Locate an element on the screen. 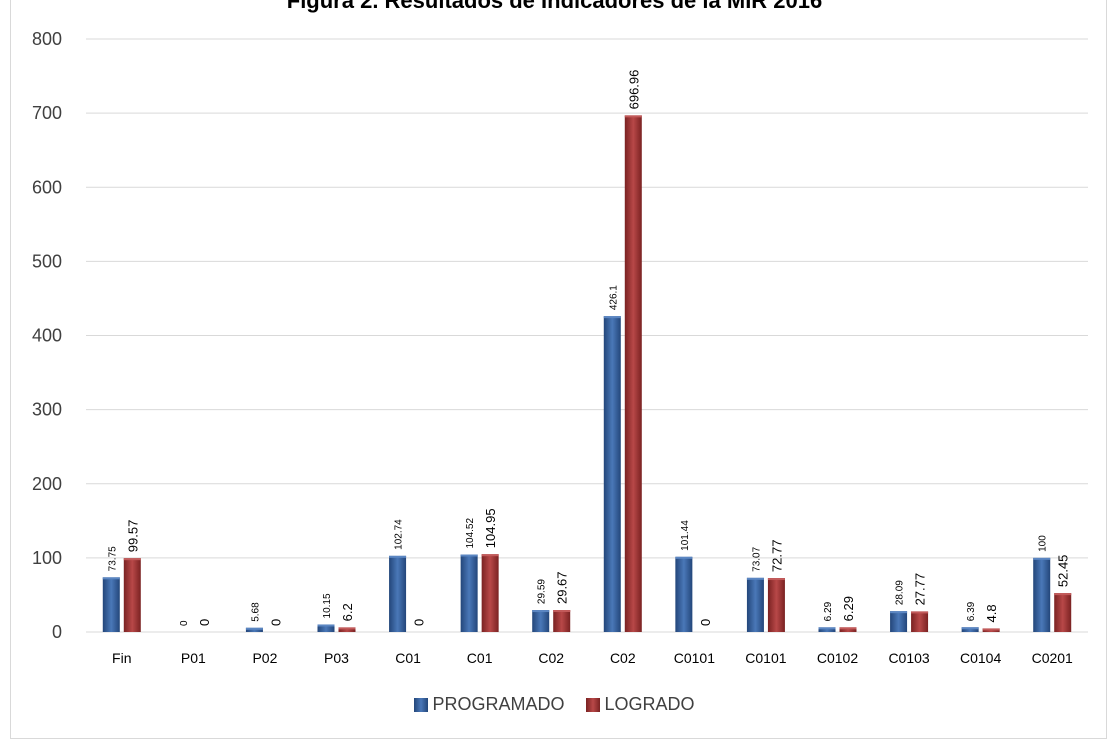 Image resolution: width=1109 pixels, height=741 pixels. data-label-logrado: 72.77 is located at coordinates (776, 556).